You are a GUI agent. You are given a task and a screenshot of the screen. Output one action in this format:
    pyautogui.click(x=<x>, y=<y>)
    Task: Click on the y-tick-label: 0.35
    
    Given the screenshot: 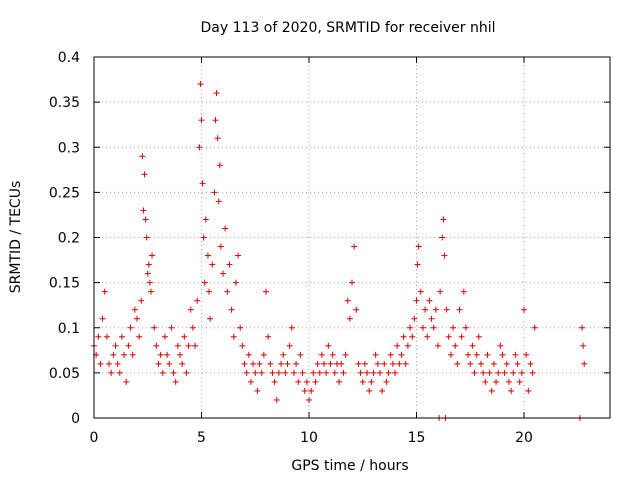 What is the action you would take?
    pyautogui.click(x=64, y=103)
    